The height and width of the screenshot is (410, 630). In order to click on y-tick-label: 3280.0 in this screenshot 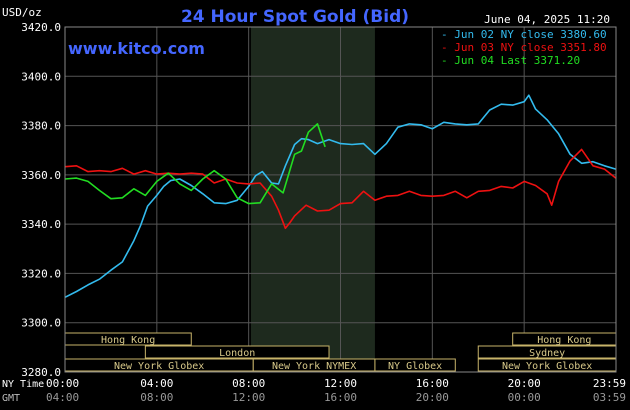, I will do `click(41, 372)`.